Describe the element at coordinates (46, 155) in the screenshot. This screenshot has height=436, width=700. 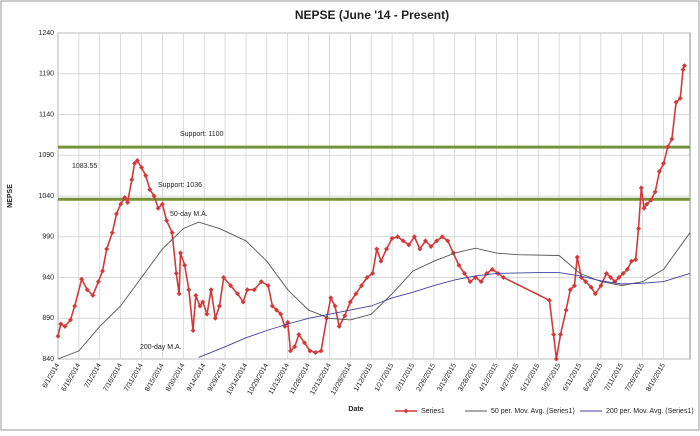
I see `y-tick-label: 1090` at that location.